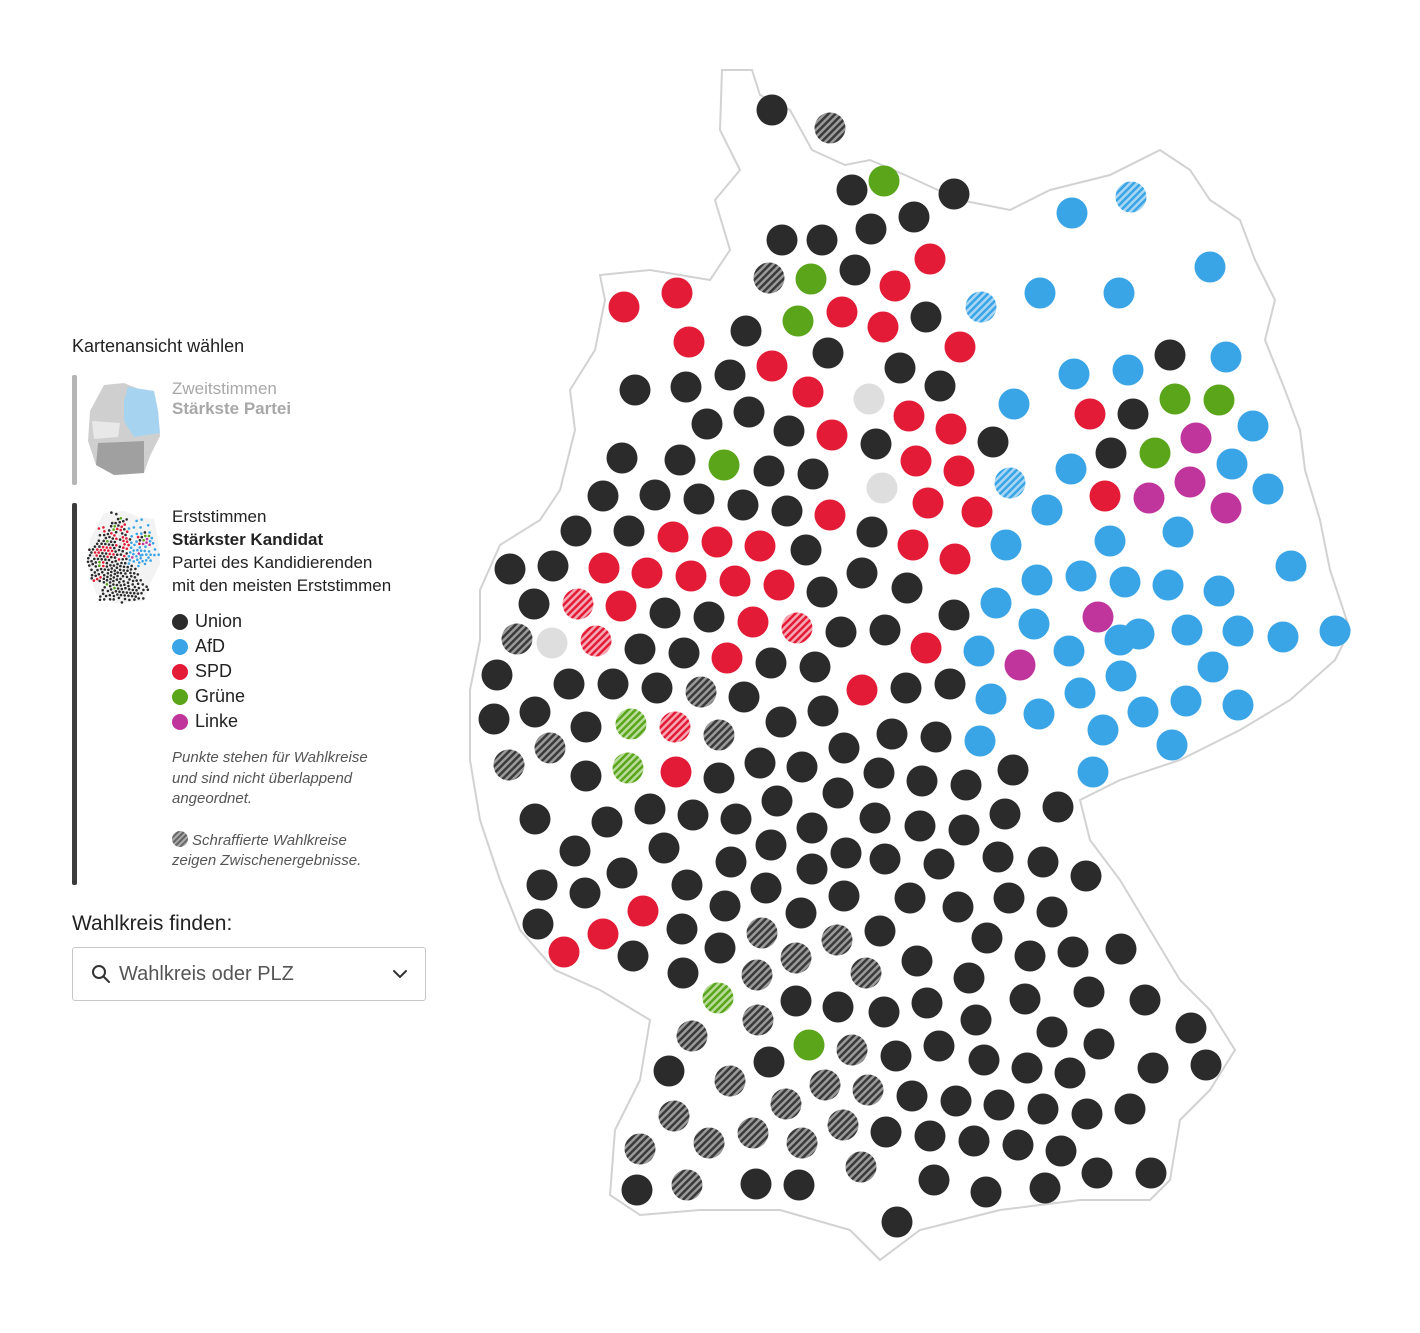 This screenshot has height=1333, width=1420. Describe the element at coordinates (257, 430) in the screenshot. I see `view-option-zweitstimmen: Zweitstimmen Stärkste Partei` at that location.